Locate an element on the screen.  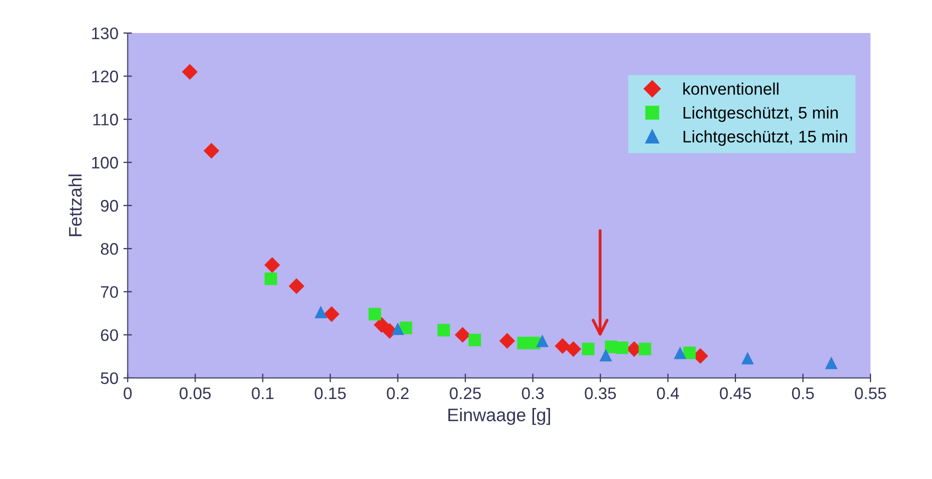
x-tick-label: 0.2 is located at coordinates (397, 393).